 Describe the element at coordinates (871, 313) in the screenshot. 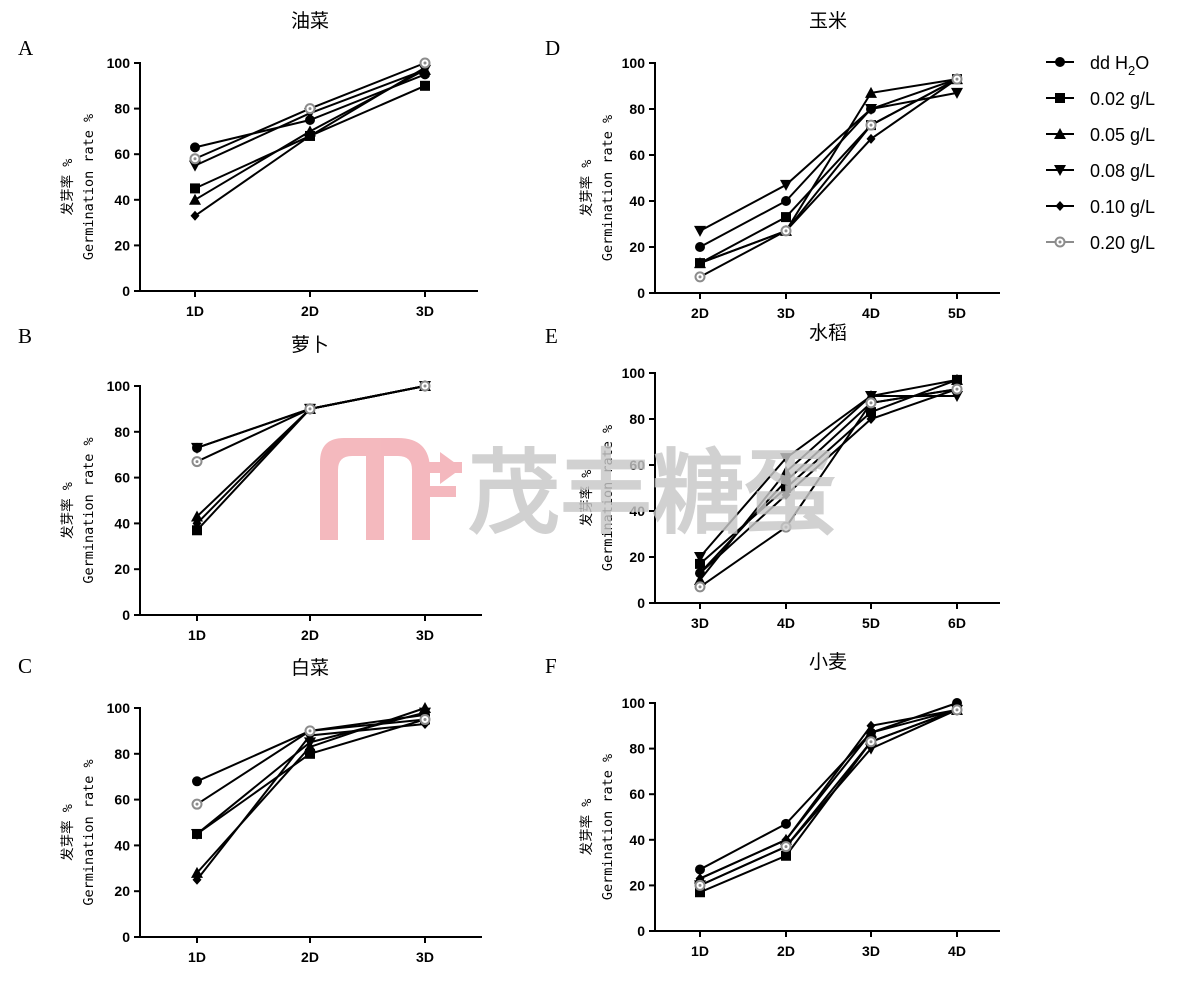

I see `x-tick-label: 4D` at that location.